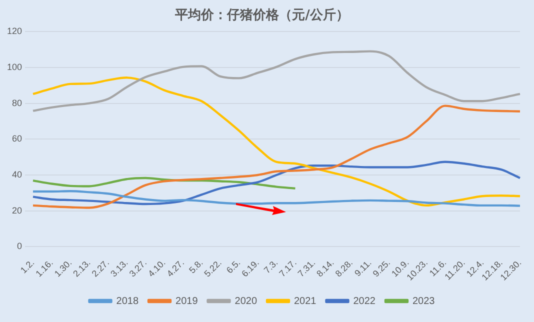 The width and height of the screenshot is (534, 322). What do you see at coordinates (424, 301) in the screenshot?
I see `legend-label: 2023` at bounding box center [424, 301].